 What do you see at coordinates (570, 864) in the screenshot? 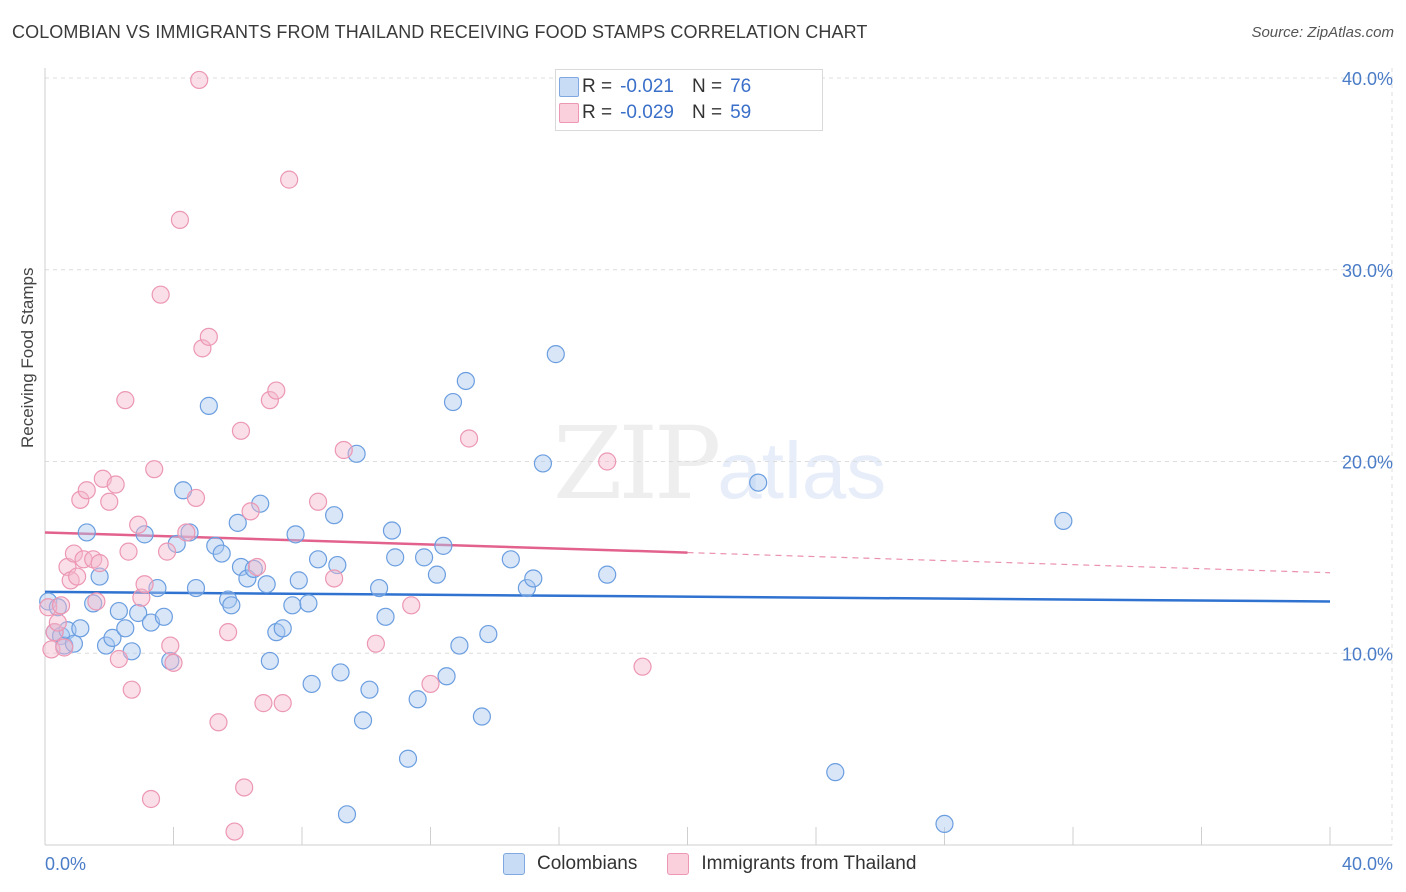
I see `series-legend-colombians: Colombians` at bounding box center [570, 864].